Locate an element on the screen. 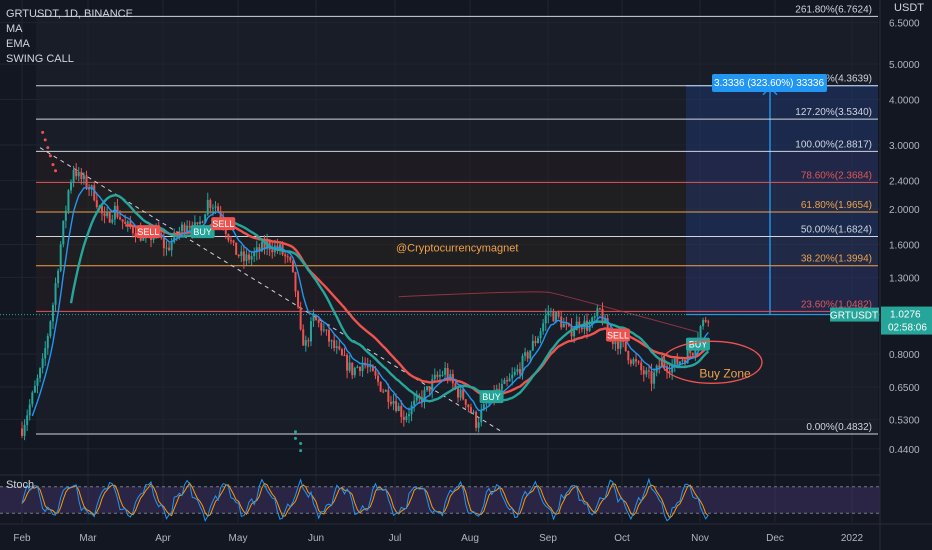 The height and width of the screenshot is (550, 932). fib-label: 161.80%(4.3639) is located at coordinates (833, 79).